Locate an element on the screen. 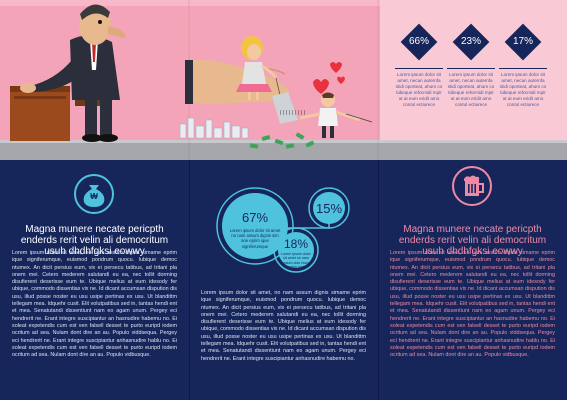 This screenshot has height=400, width=567. small-man-figure is located at coordinates (336, 115).